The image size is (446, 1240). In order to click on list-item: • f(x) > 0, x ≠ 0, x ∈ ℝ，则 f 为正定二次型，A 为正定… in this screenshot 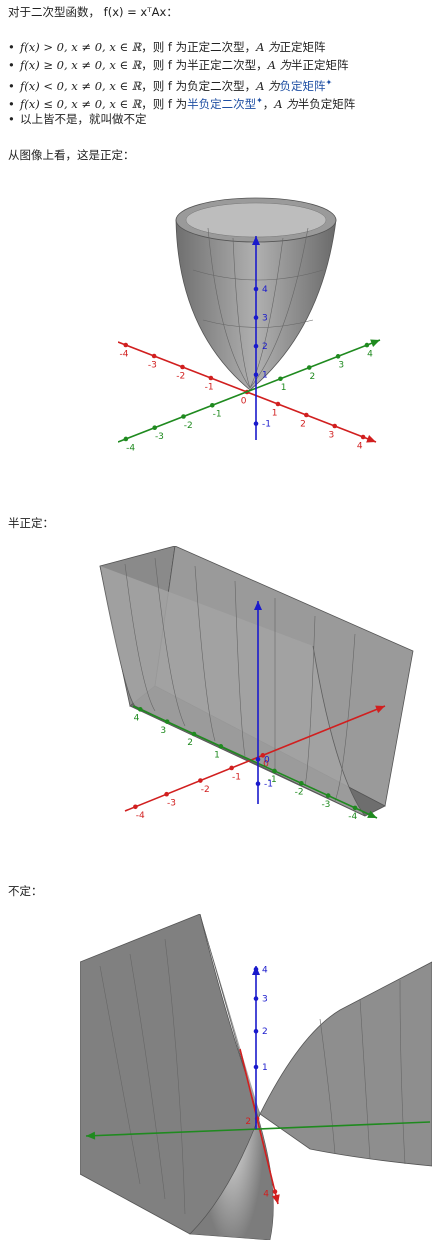, I will do `click(167, 47)`.